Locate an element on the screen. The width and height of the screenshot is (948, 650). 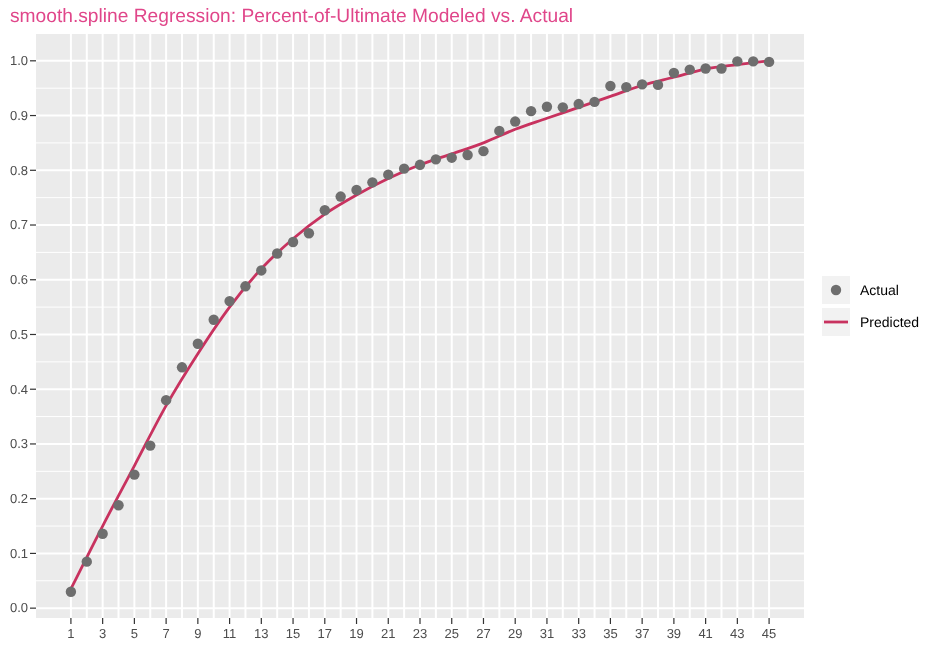
chart-title: smooth.spline Regression: Percent-of-Ultimate Modeled vs. Actual is located at coordinates (292, 17).